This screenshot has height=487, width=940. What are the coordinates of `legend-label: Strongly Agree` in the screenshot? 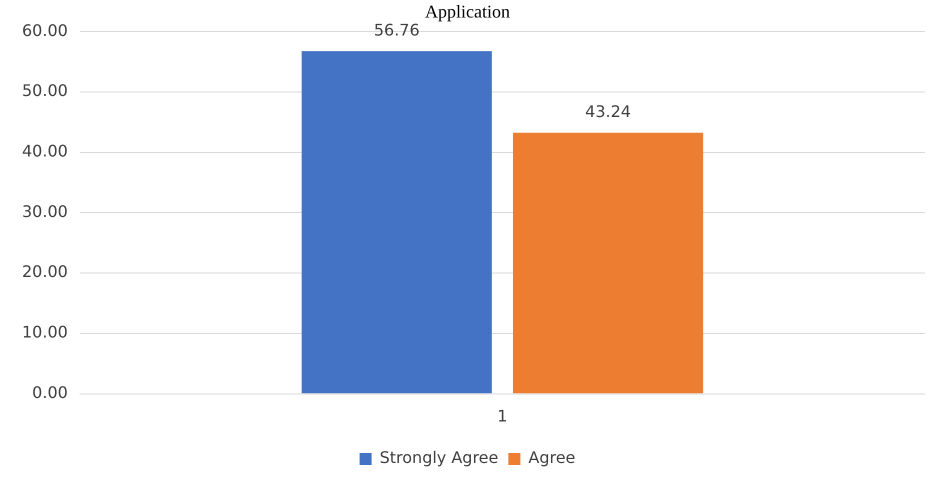 It's located at (439, 458).